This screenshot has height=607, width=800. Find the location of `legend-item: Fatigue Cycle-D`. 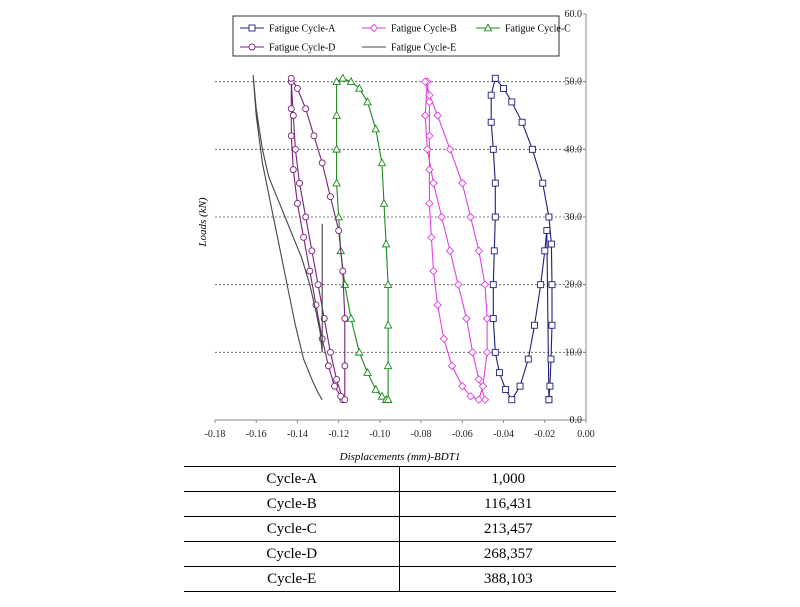

legend-item: Fatigue Cycle-D is located at coordinates (287, 48).